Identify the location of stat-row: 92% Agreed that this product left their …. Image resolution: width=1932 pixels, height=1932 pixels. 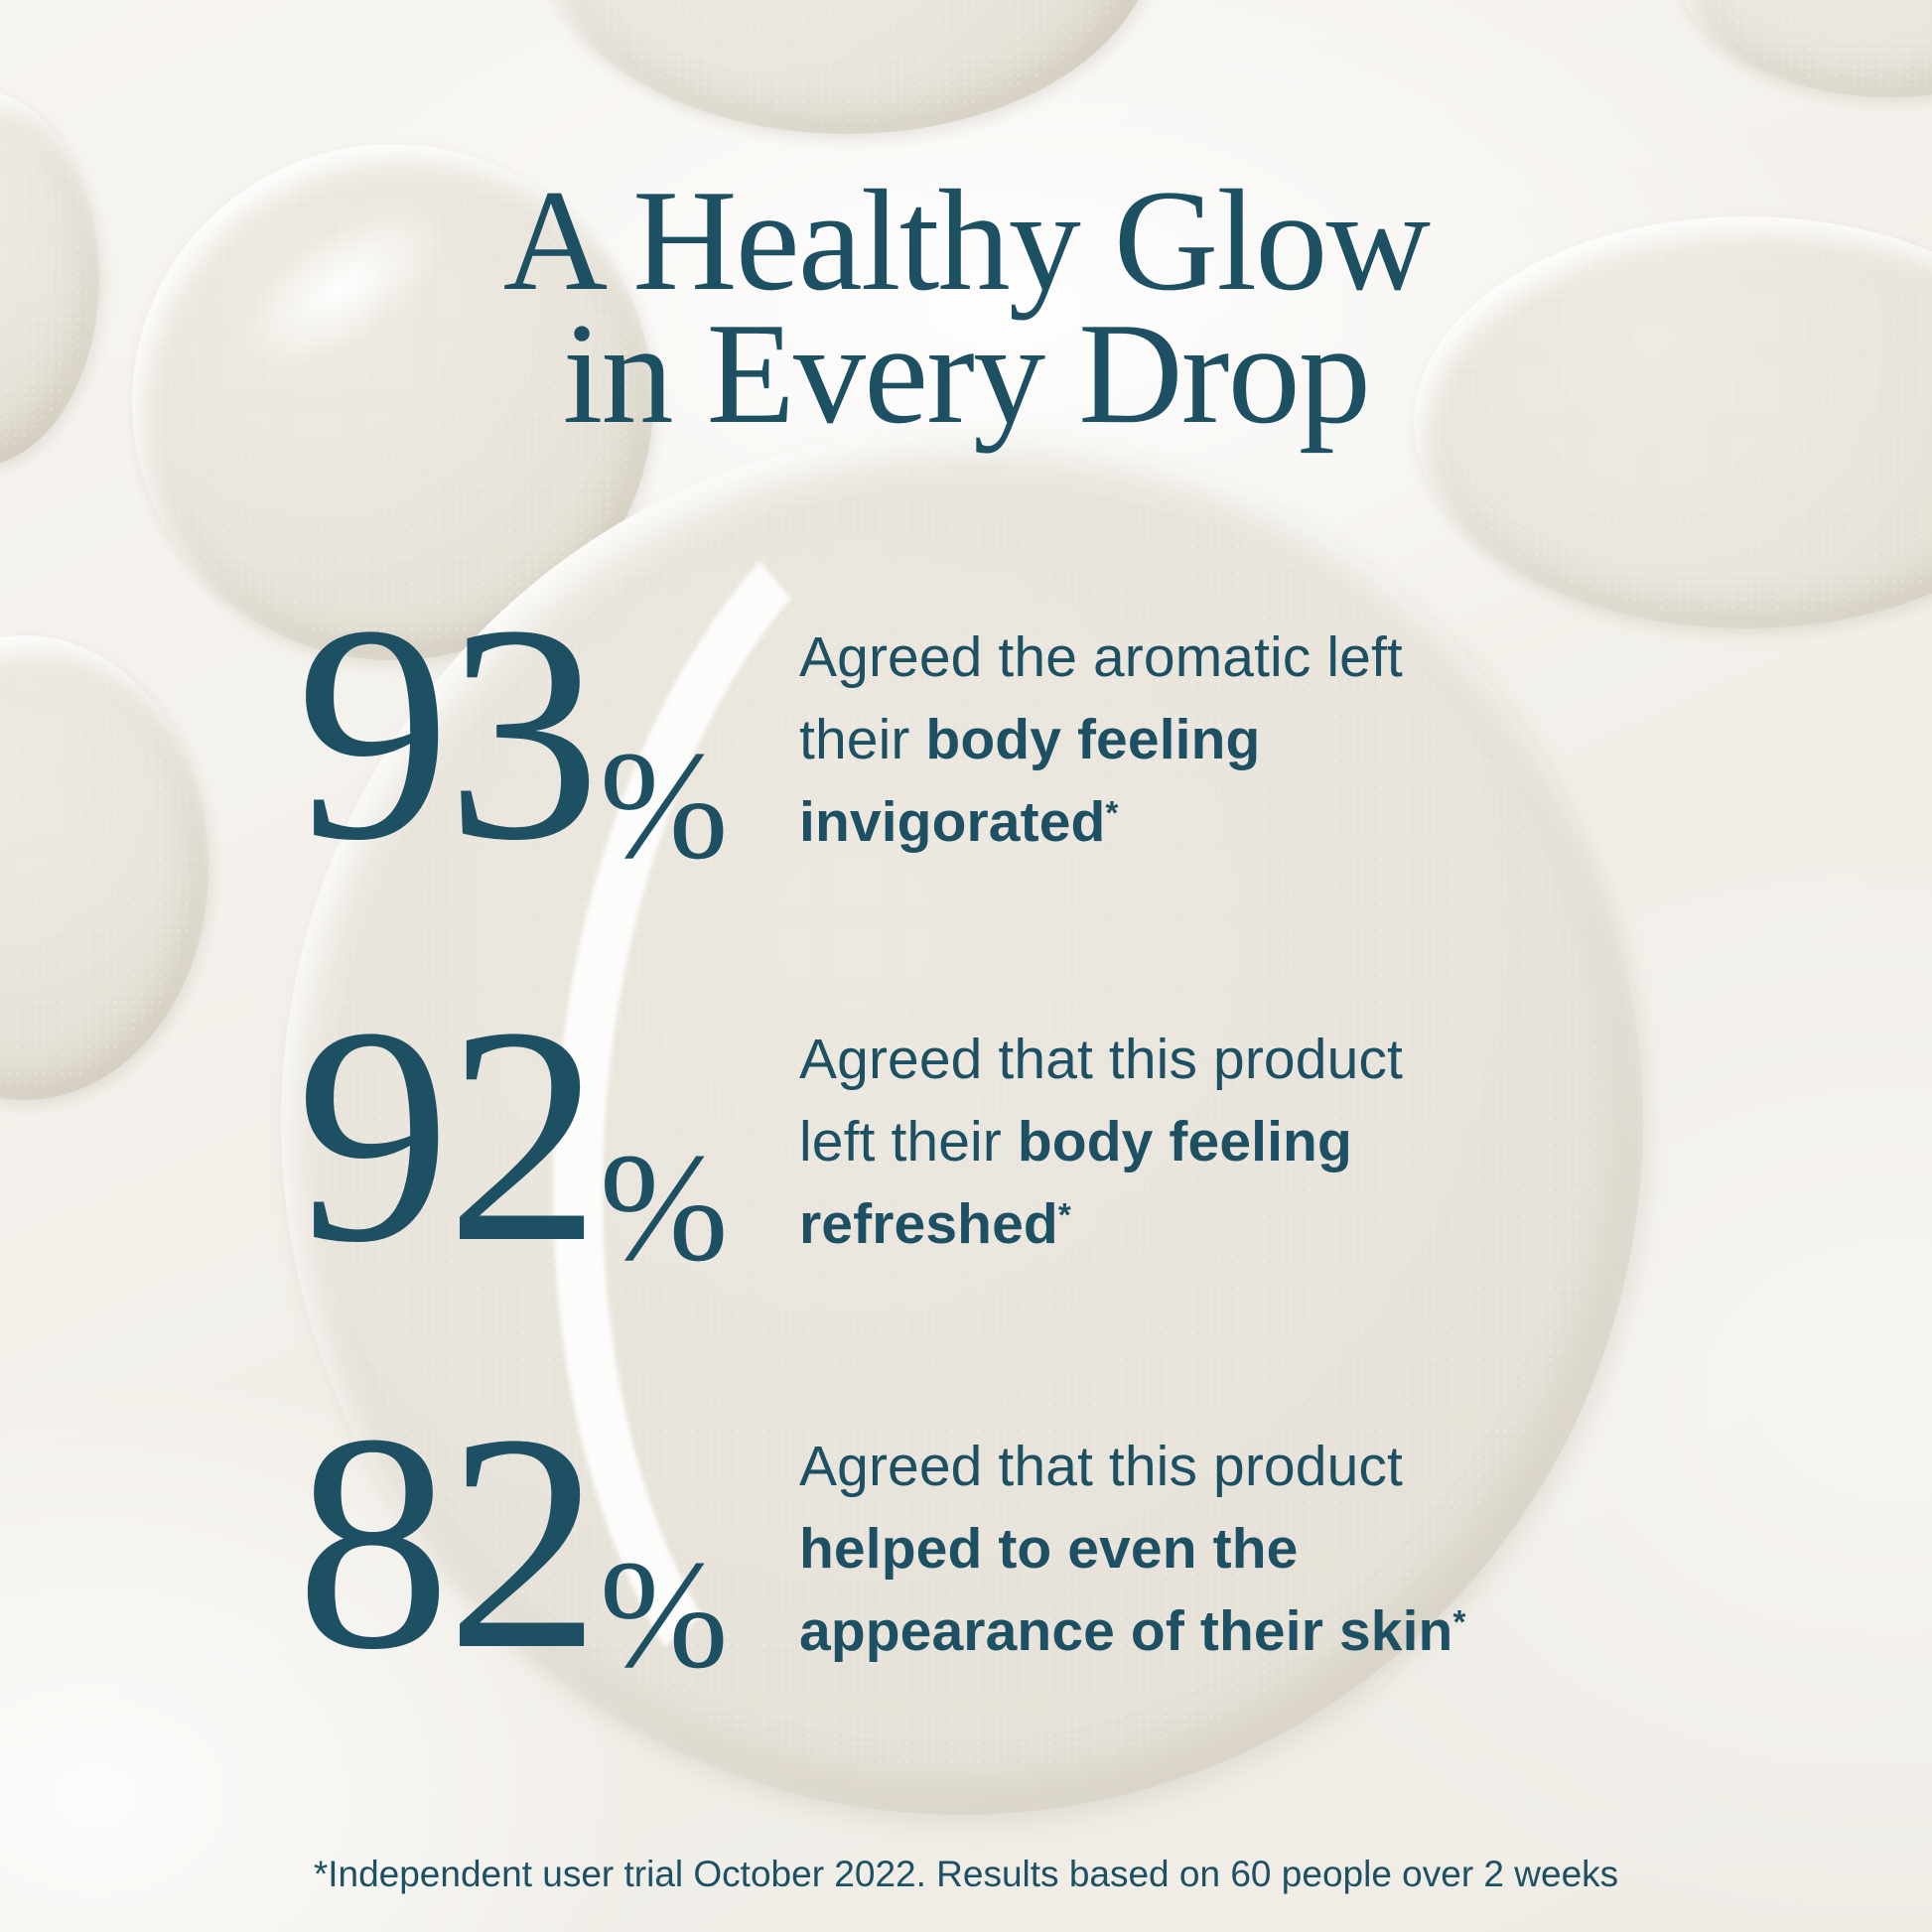
(849, 1136).